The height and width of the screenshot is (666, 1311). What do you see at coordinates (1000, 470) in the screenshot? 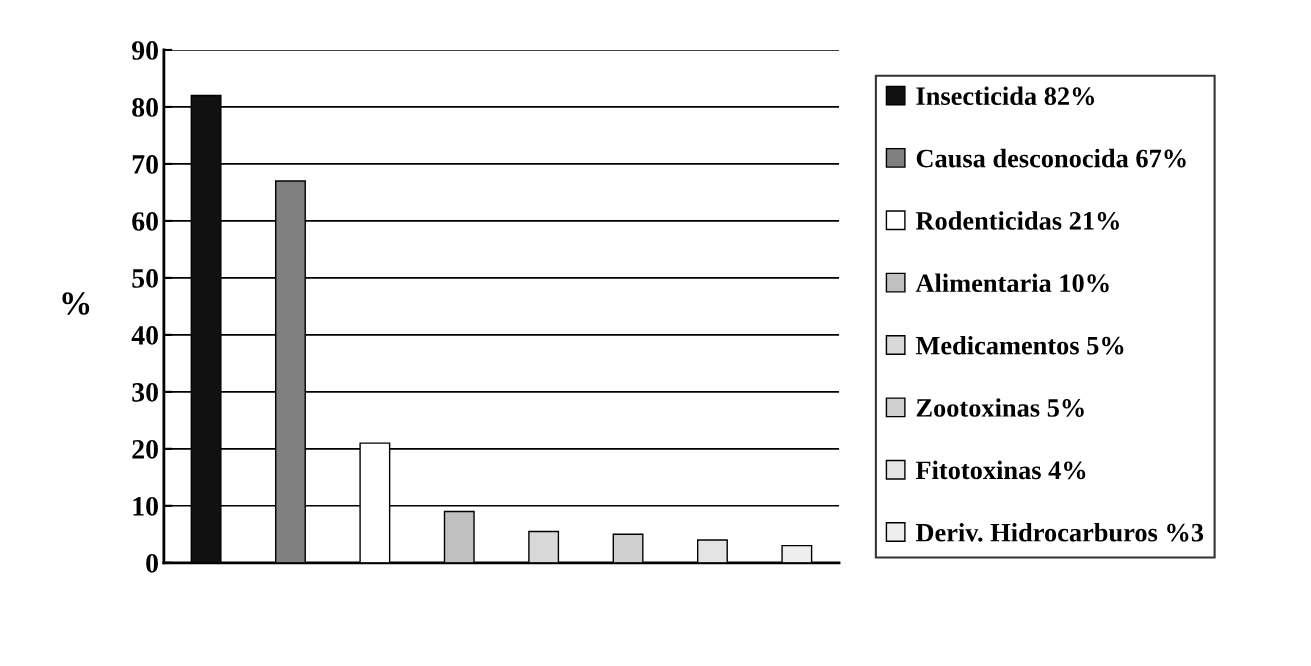
I see `legend-label: Fitotoxinas 4%` at bounding box center [1000, 470].